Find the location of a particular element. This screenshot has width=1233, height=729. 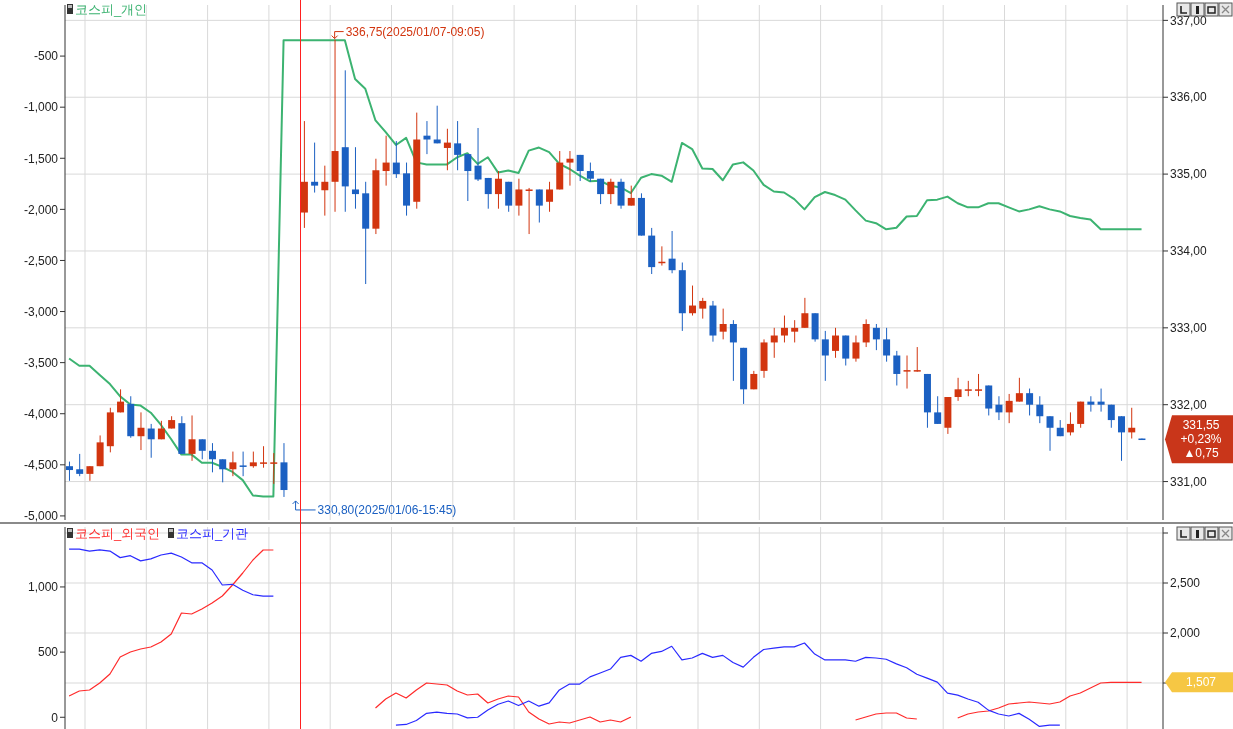

y-tick-label: 332,00 is located at coordinates (1189, 404).